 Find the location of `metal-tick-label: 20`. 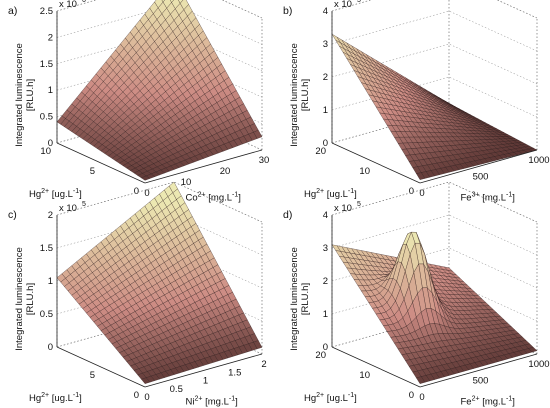

metal-tick-label: 20 is located at coordinates (225, 171).